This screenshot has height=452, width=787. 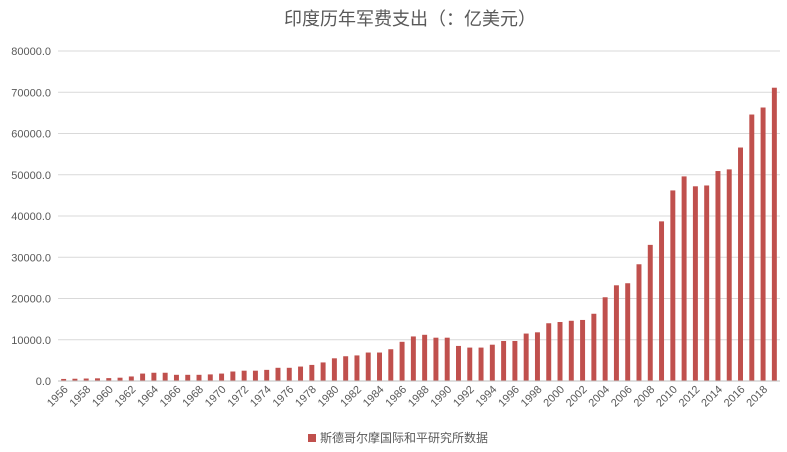 I want to click on y-tick-label: 60000.0, so click(x=31, y=135).